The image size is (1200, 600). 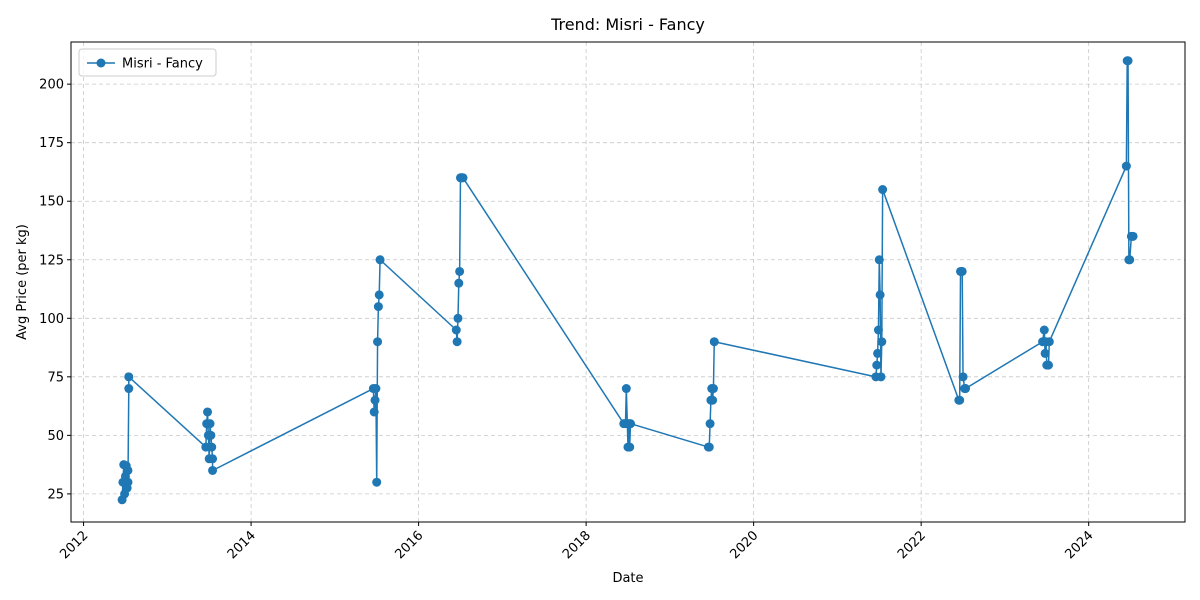 I want to click on y-tick-label: 150, so click(x=51, y=202).